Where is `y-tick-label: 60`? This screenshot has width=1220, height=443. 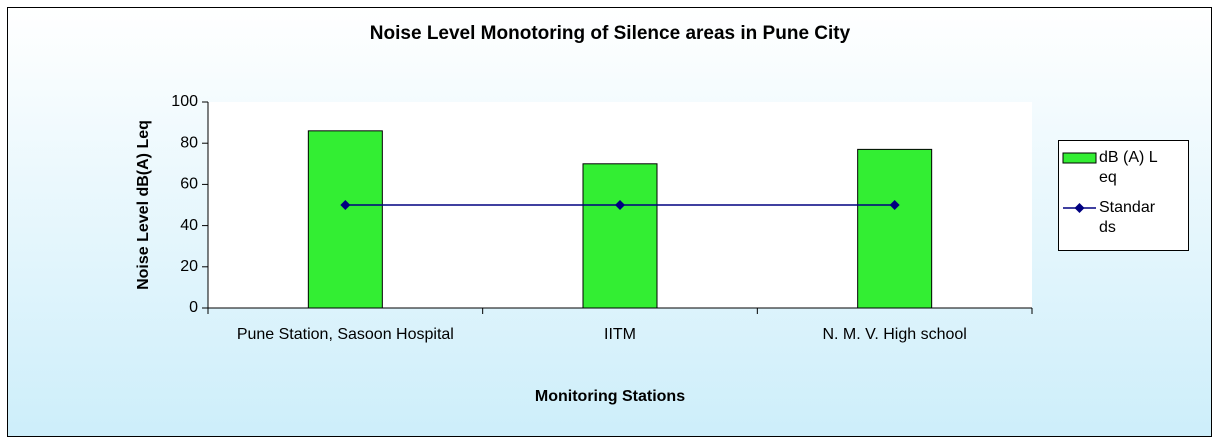
y-tick-label: 60 is located at coordinates (189, 184).